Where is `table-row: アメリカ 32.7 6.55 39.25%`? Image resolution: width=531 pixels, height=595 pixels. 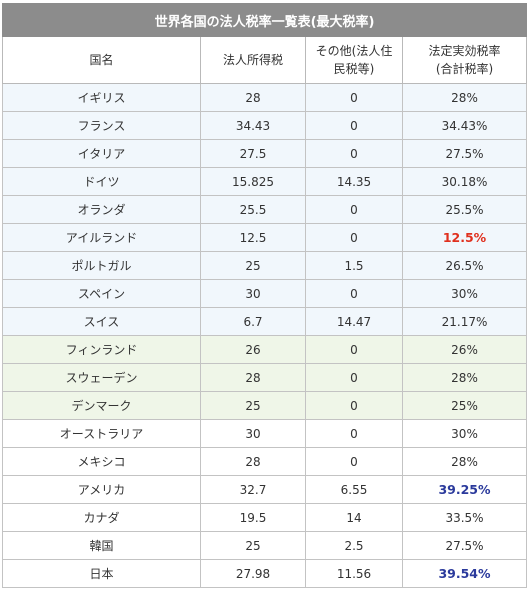 table-row: アメリカ 32.7 6.55 39.25% is located at coordinates (265, 489).